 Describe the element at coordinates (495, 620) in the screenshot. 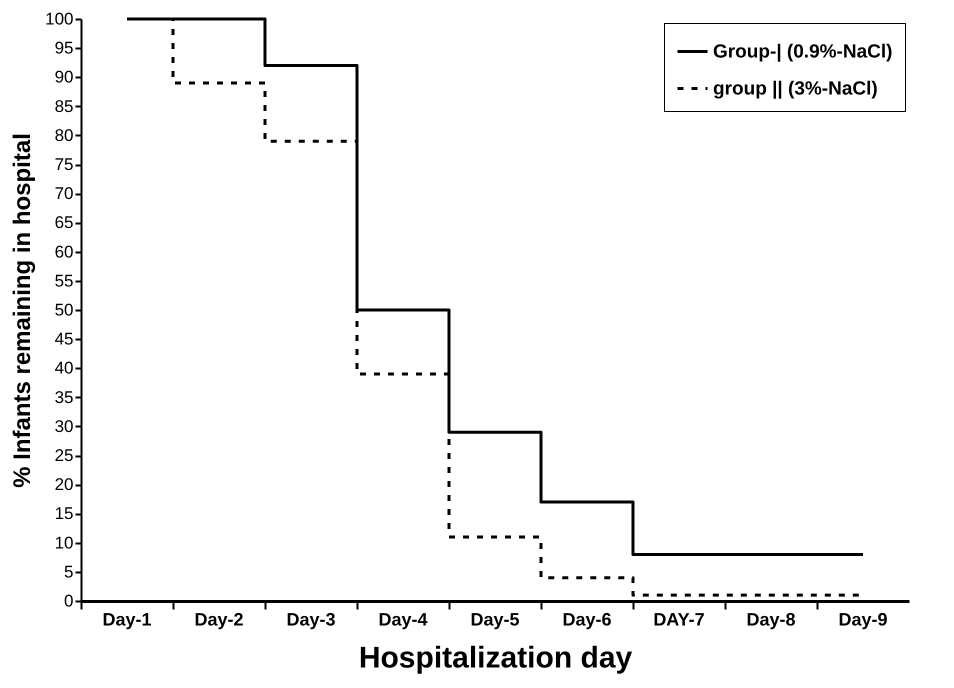

I see `x-tick-label: Day-5` at that location.